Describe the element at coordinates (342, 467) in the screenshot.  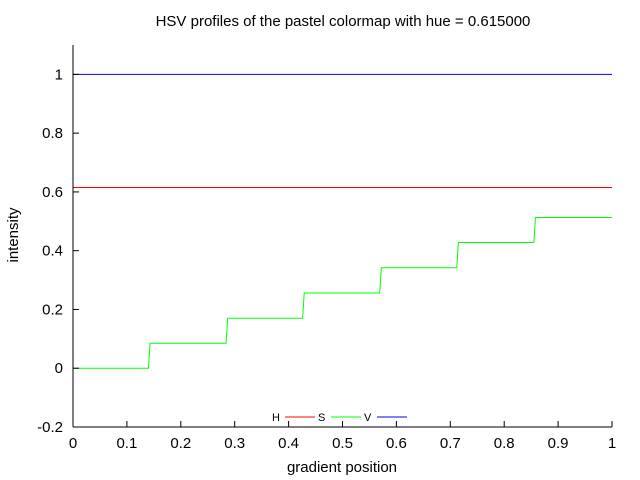
I see `x-axis-label: gradient position` at that location.